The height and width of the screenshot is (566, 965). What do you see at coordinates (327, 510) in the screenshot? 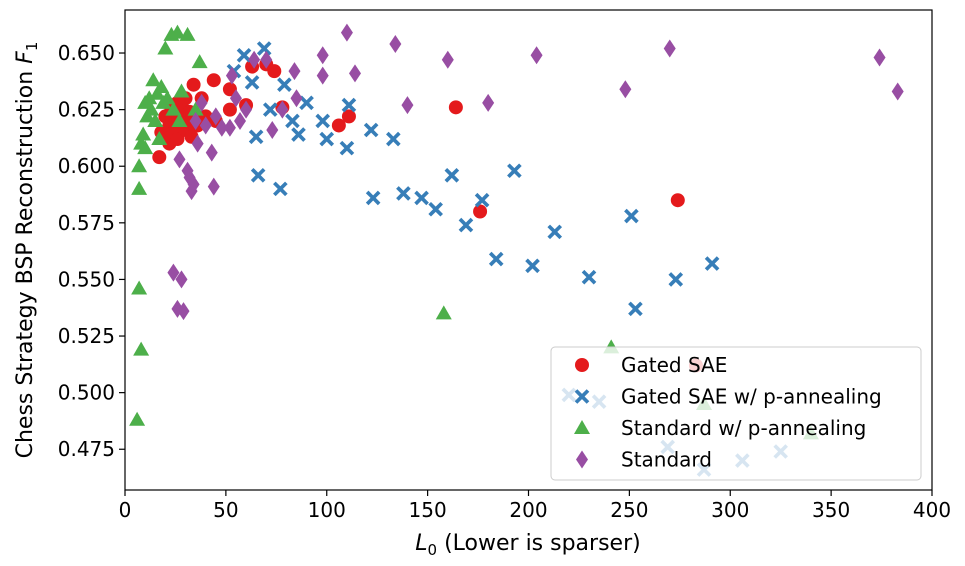
I see `x-tick-label: 100` at bounding box center [327, 510].